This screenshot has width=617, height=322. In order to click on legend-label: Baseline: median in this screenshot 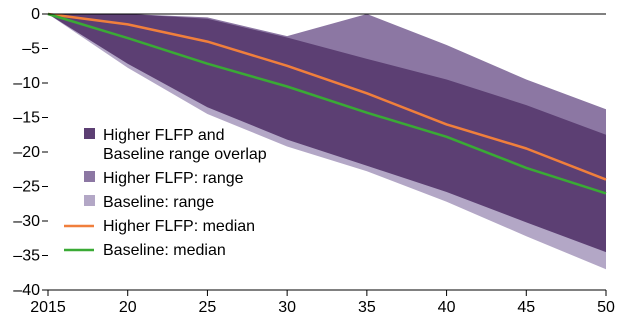, I will do `click(164, 250)`.